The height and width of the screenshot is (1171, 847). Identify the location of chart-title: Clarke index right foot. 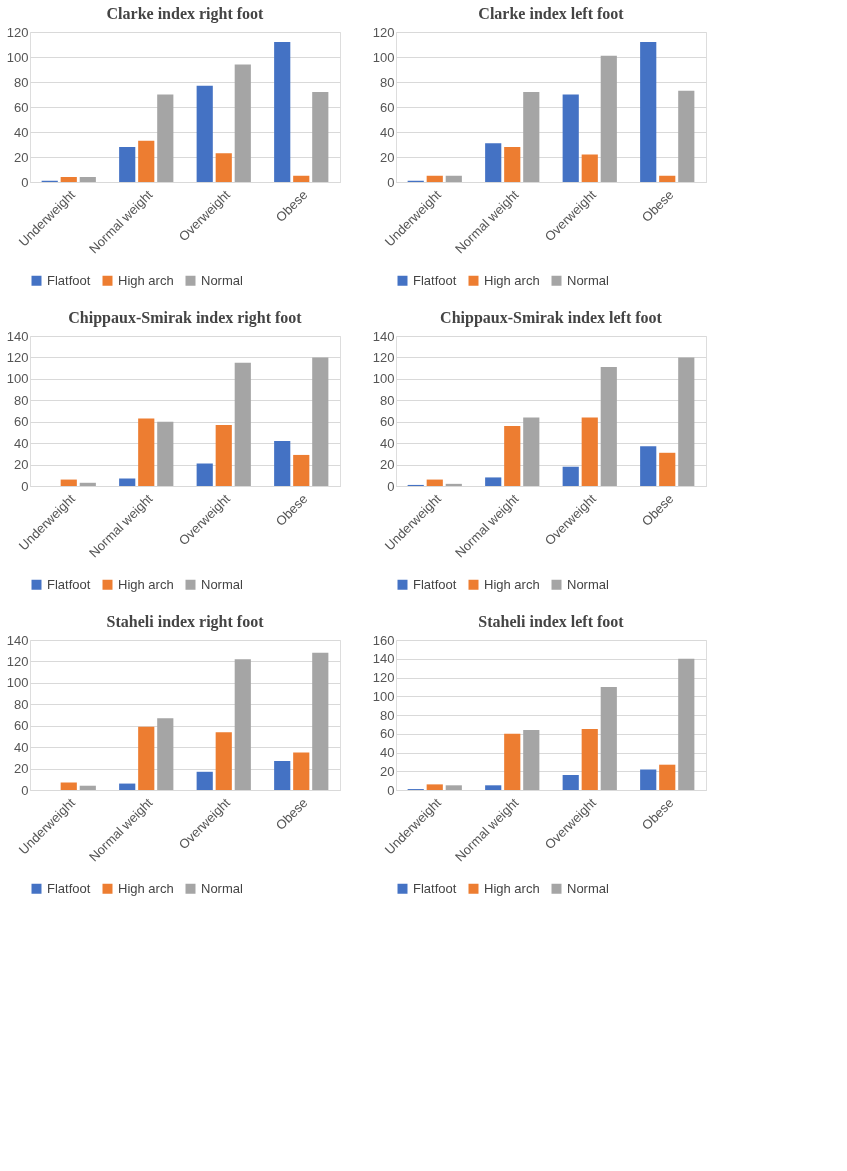
(185, 14).